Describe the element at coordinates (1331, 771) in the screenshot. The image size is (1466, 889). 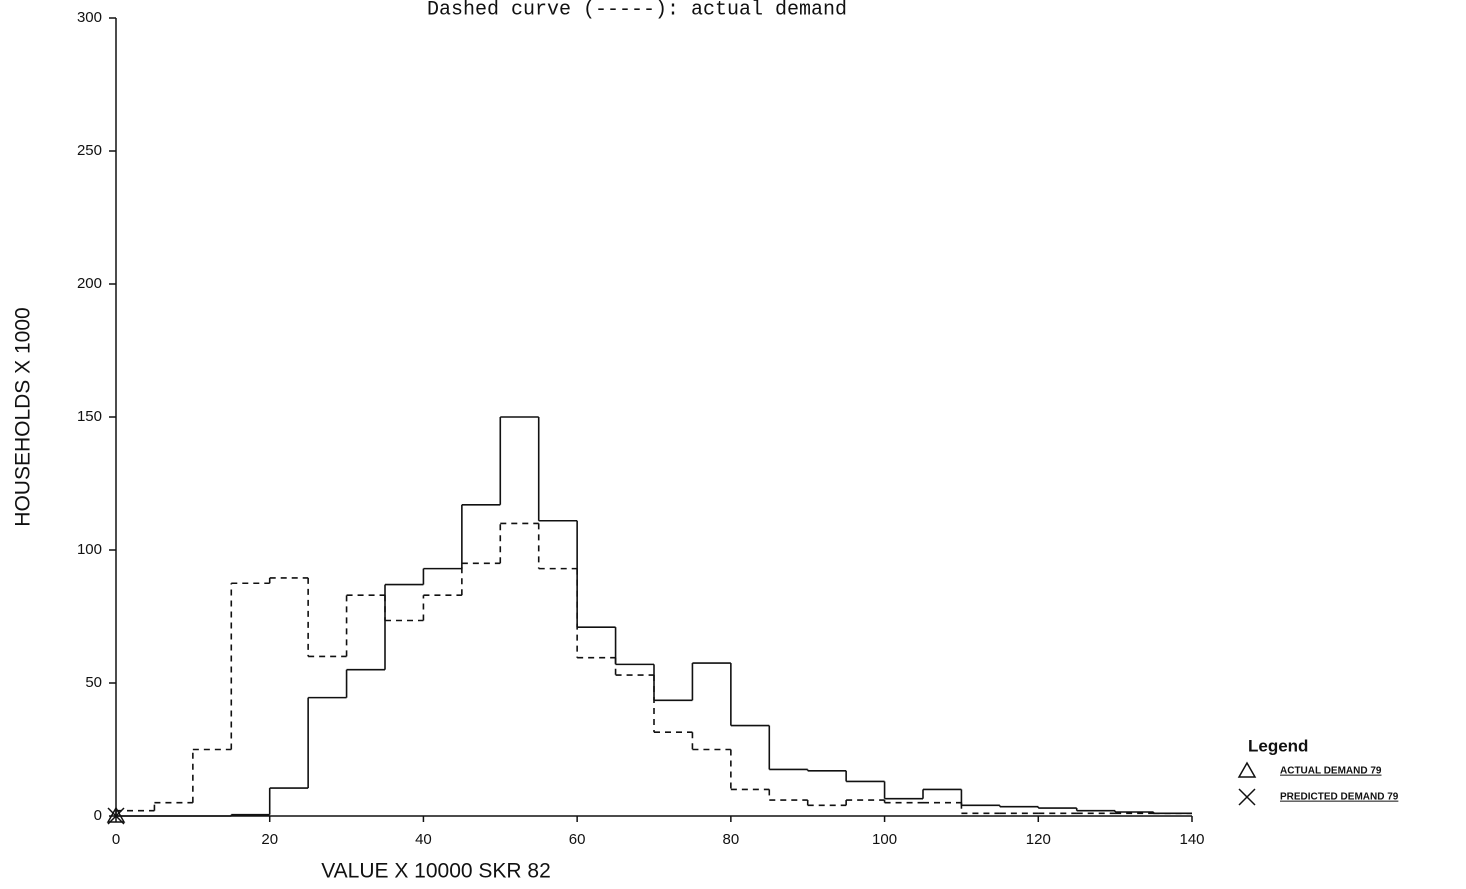
I see `legend-label: ACTUAL DEMAND 79` at that location.